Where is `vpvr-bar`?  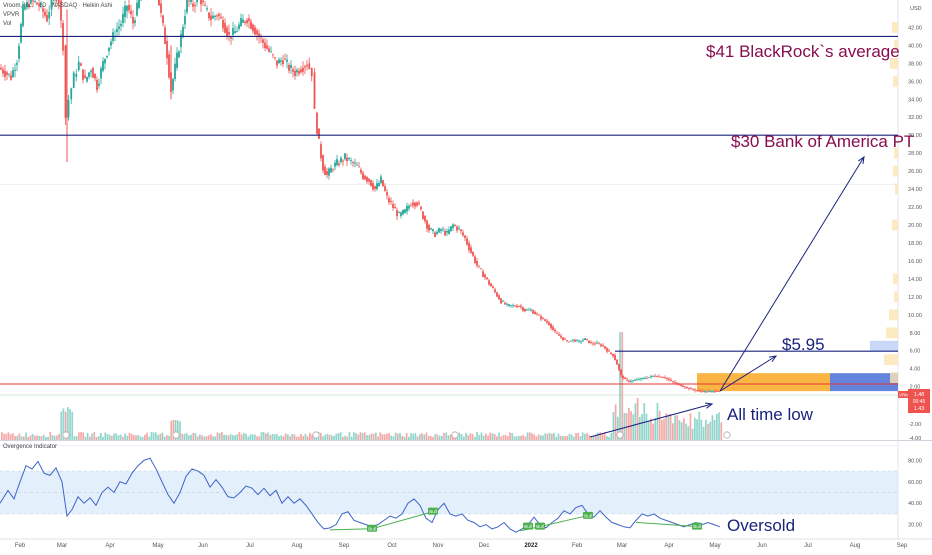
vpvr-bar is located at coordinates (896, 45).